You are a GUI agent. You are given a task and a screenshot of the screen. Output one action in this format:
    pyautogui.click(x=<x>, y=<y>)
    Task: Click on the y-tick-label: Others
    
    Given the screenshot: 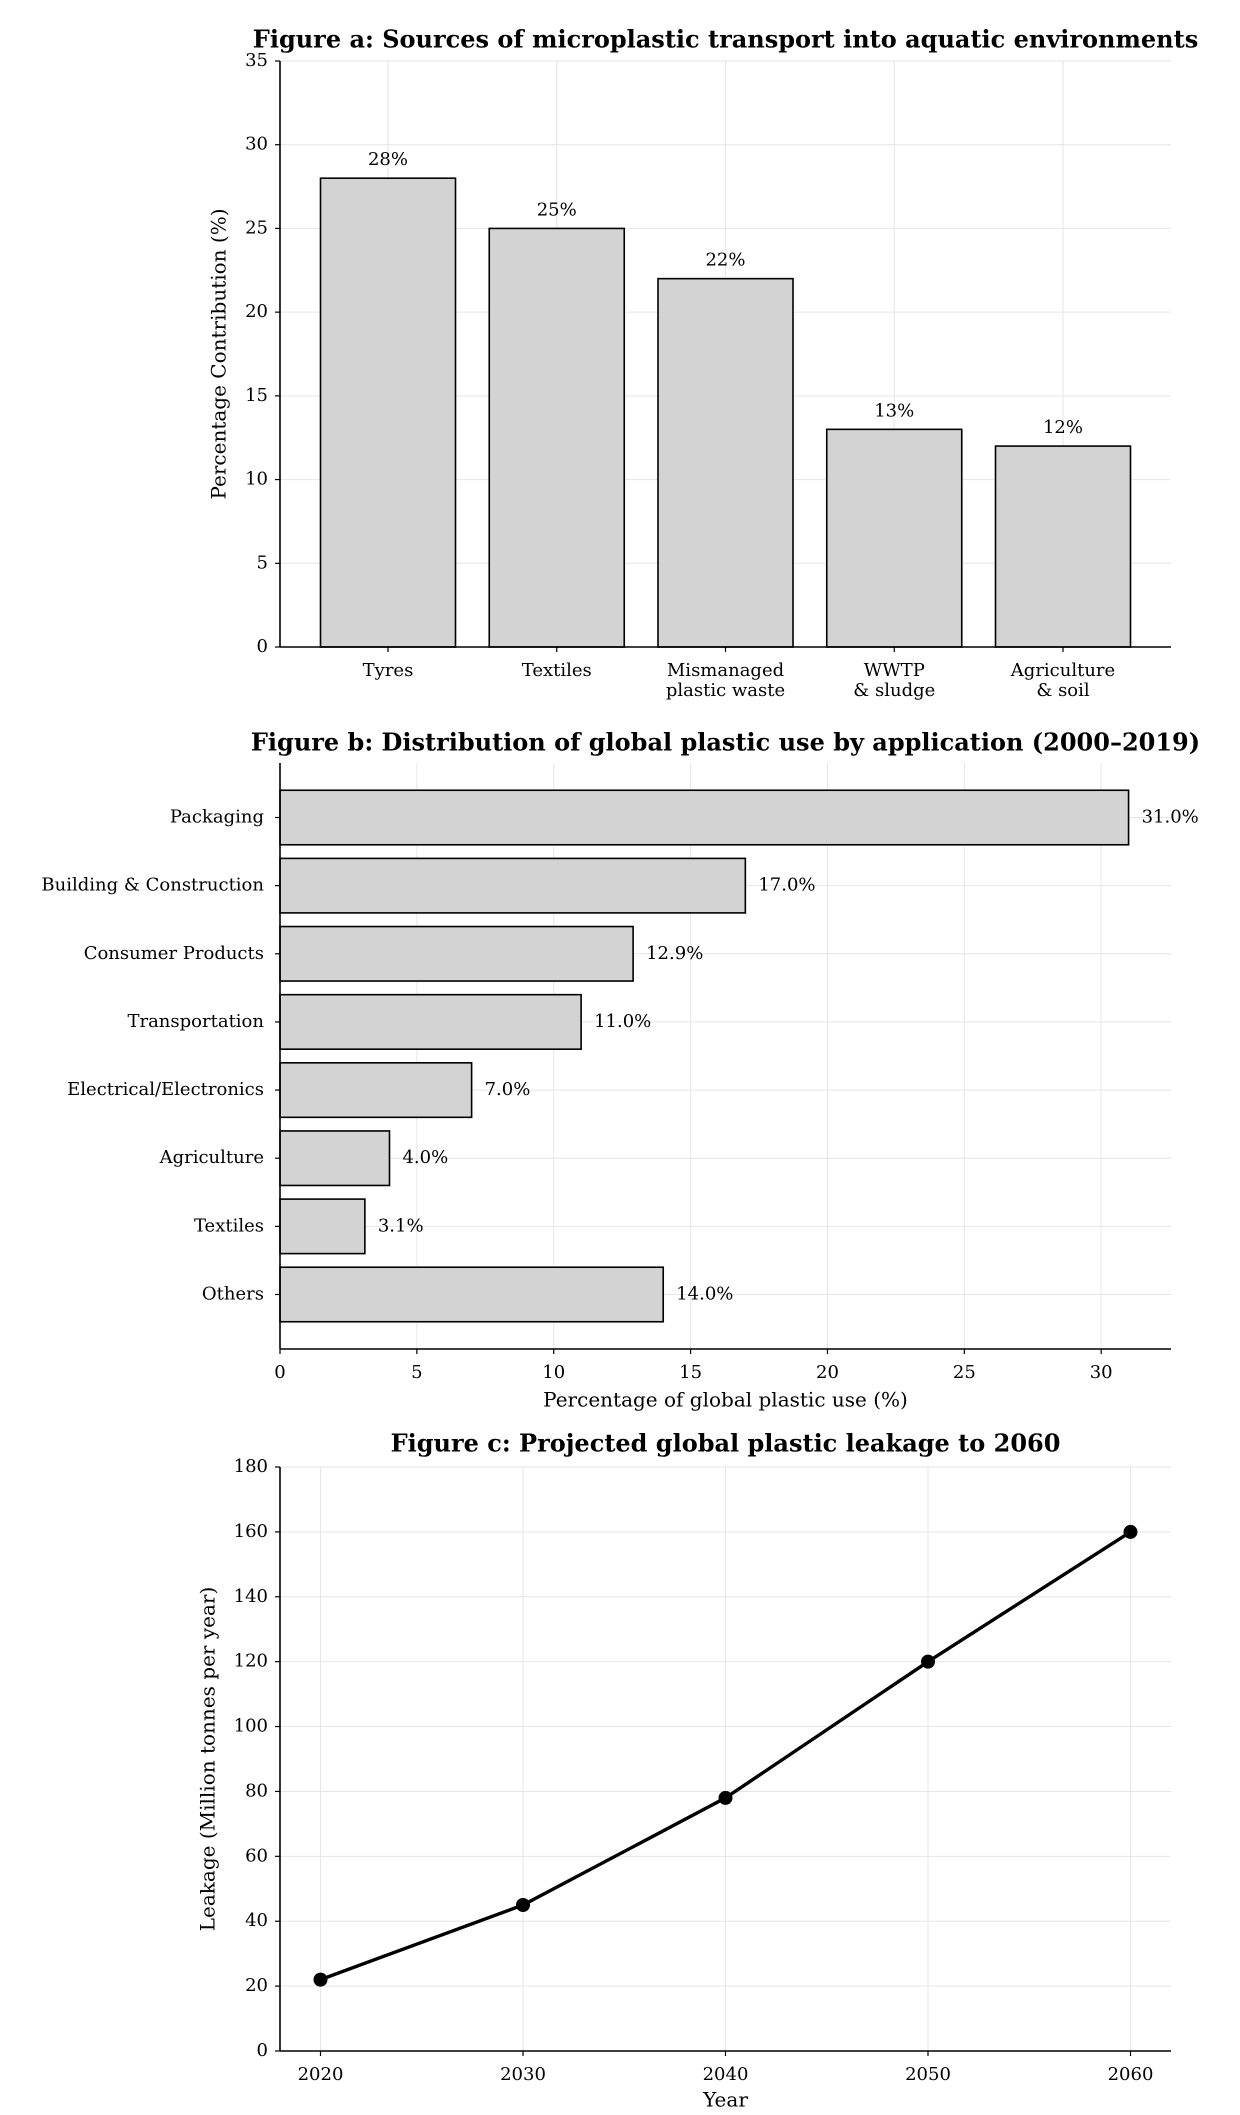 What is the action you would take?
    pyautogui.click(x=233, y=1293)
    